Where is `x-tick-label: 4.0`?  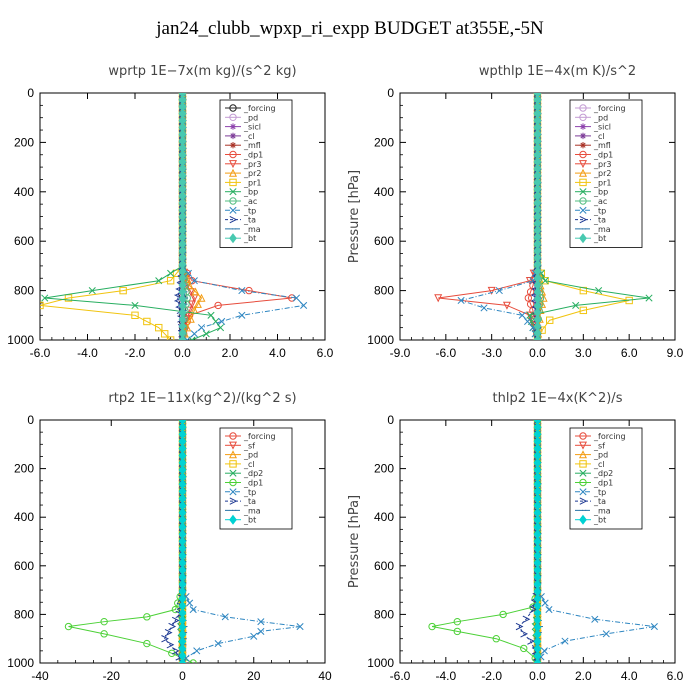
x-tick-label: 4.0 is located at coordinates (629, 676).